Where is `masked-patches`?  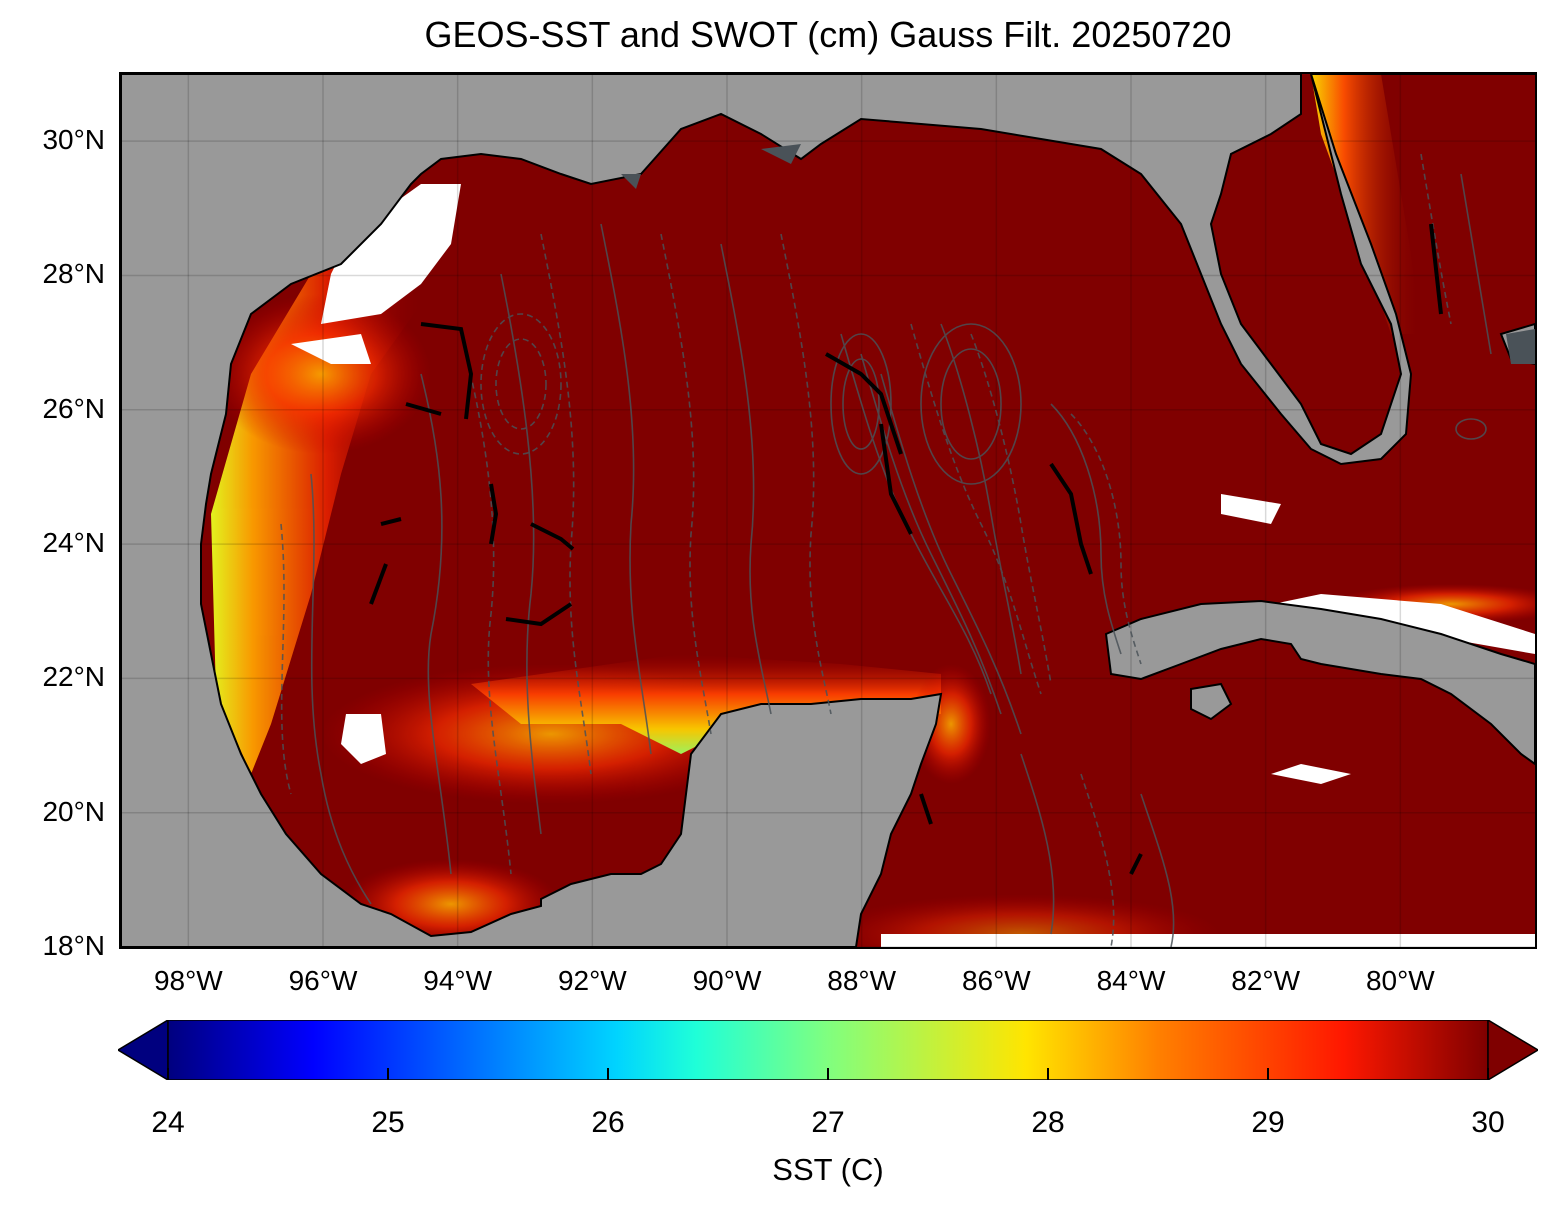
masked-patches is located at coordinates (1078, 254).